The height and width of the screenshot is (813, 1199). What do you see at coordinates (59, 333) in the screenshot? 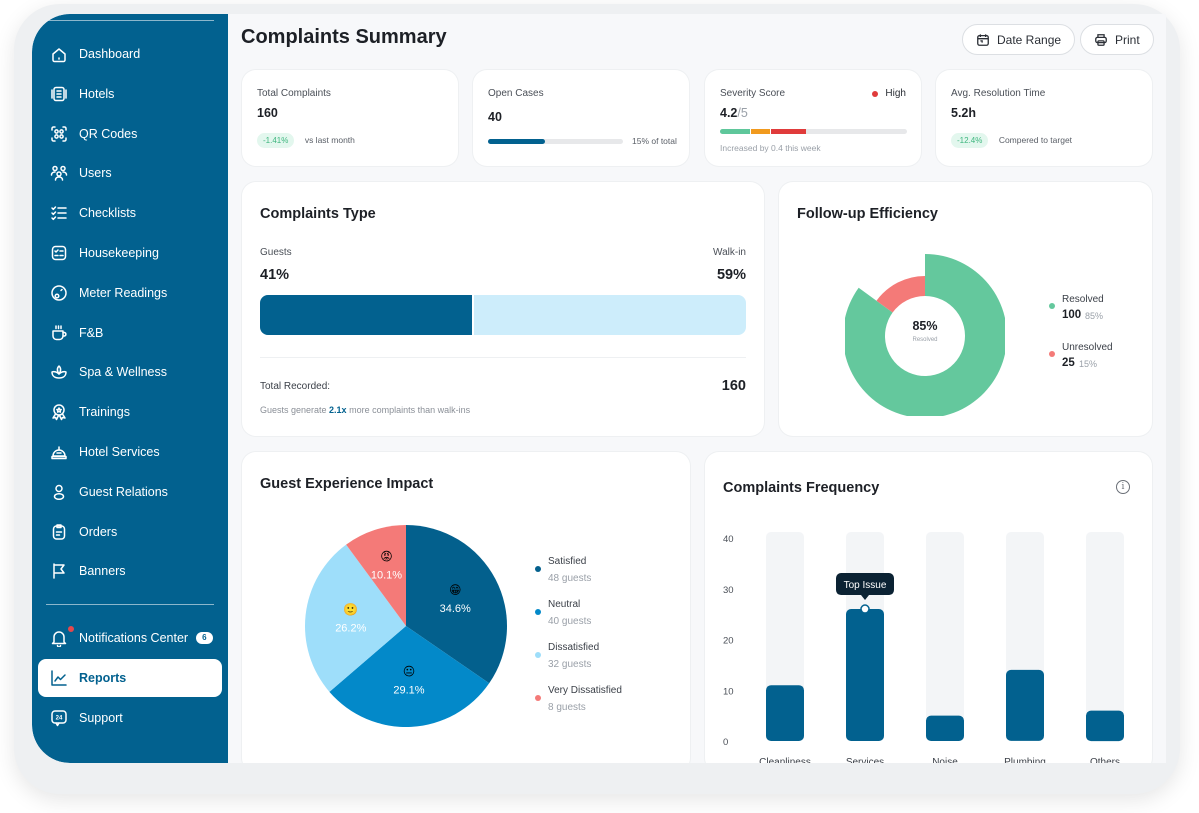
I see `cup-icon` at bounding box center [59, 333].